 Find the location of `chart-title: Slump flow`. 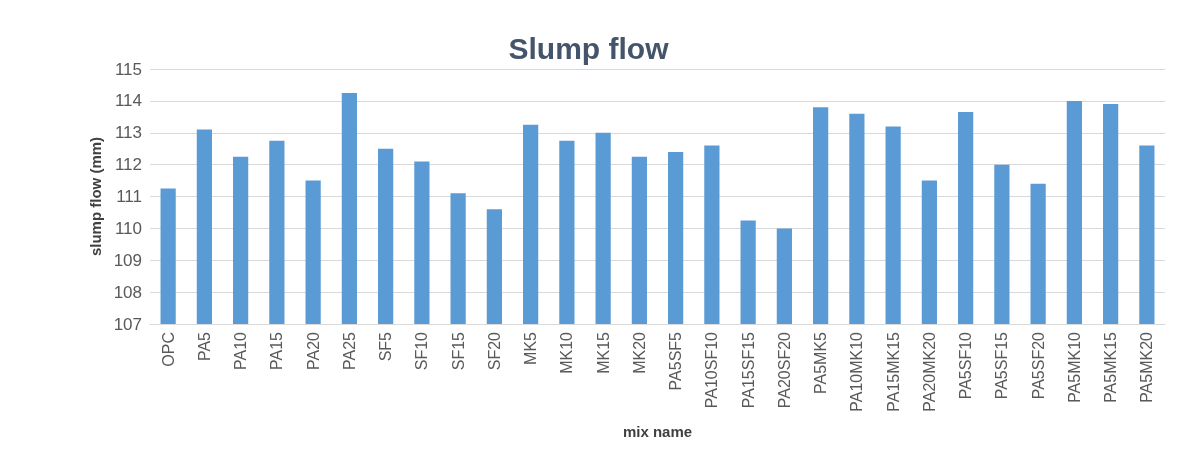

chart-title: Slump flow is located at coordinates (589, 48).